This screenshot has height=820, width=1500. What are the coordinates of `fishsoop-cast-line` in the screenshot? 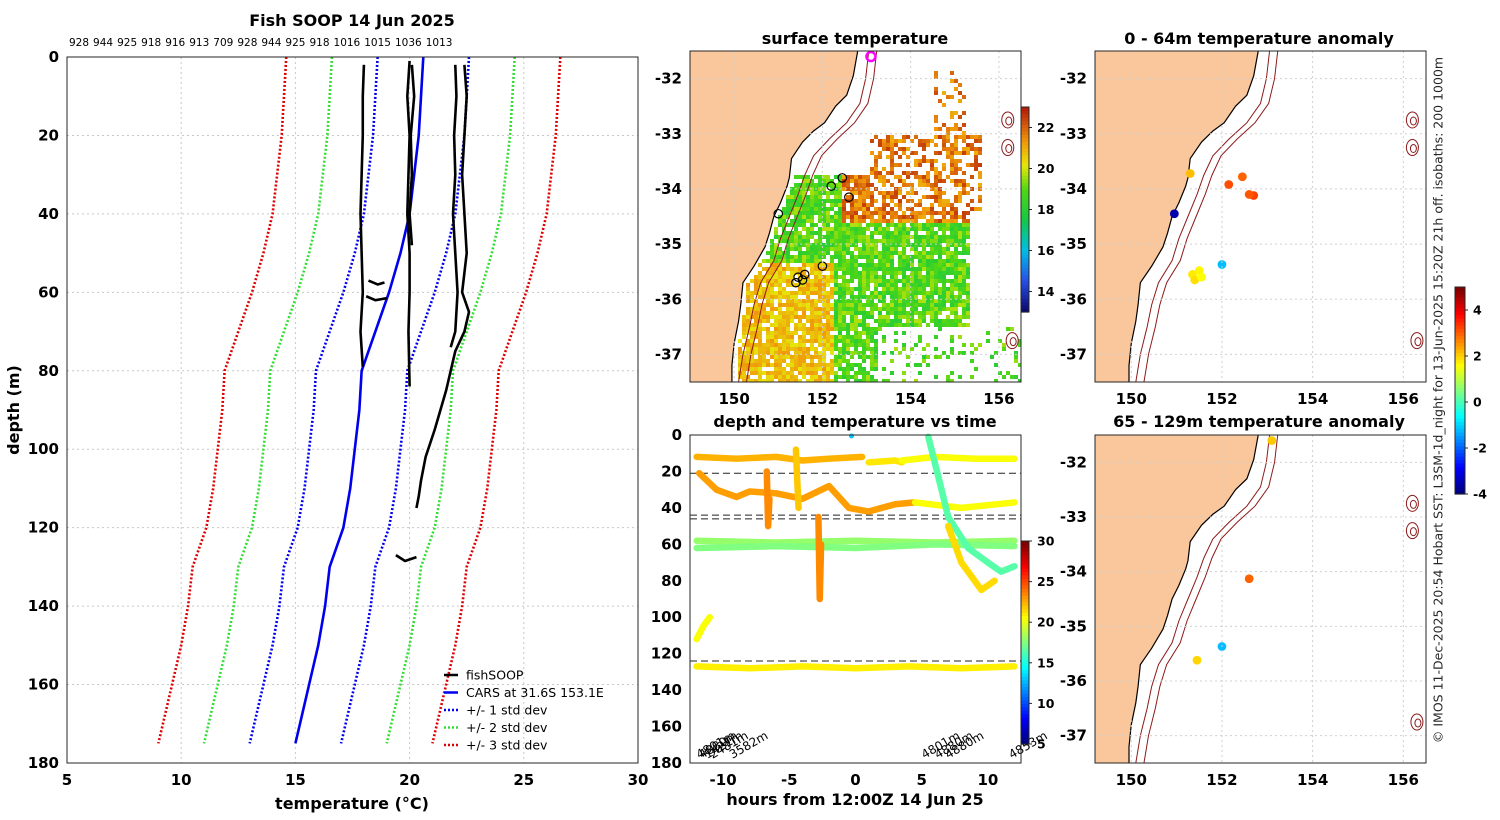 It's located at (376, 282).